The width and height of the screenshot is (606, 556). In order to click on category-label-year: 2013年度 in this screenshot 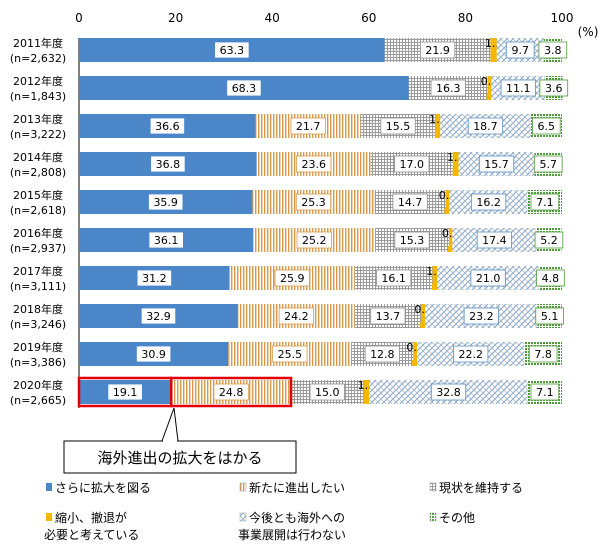, I will do `click(38, 119)`.